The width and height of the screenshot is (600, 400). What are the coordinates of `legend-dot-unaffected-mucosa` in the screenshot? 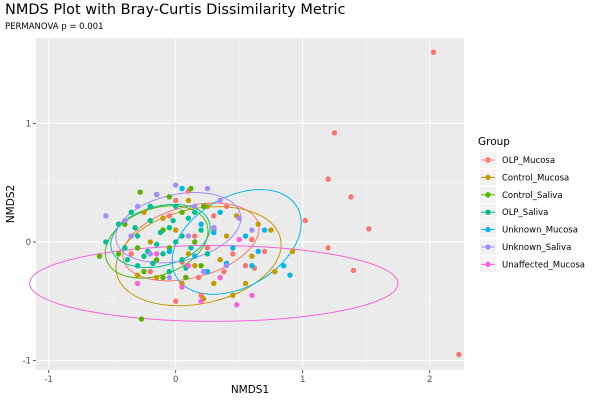 It's located at (488, 264).